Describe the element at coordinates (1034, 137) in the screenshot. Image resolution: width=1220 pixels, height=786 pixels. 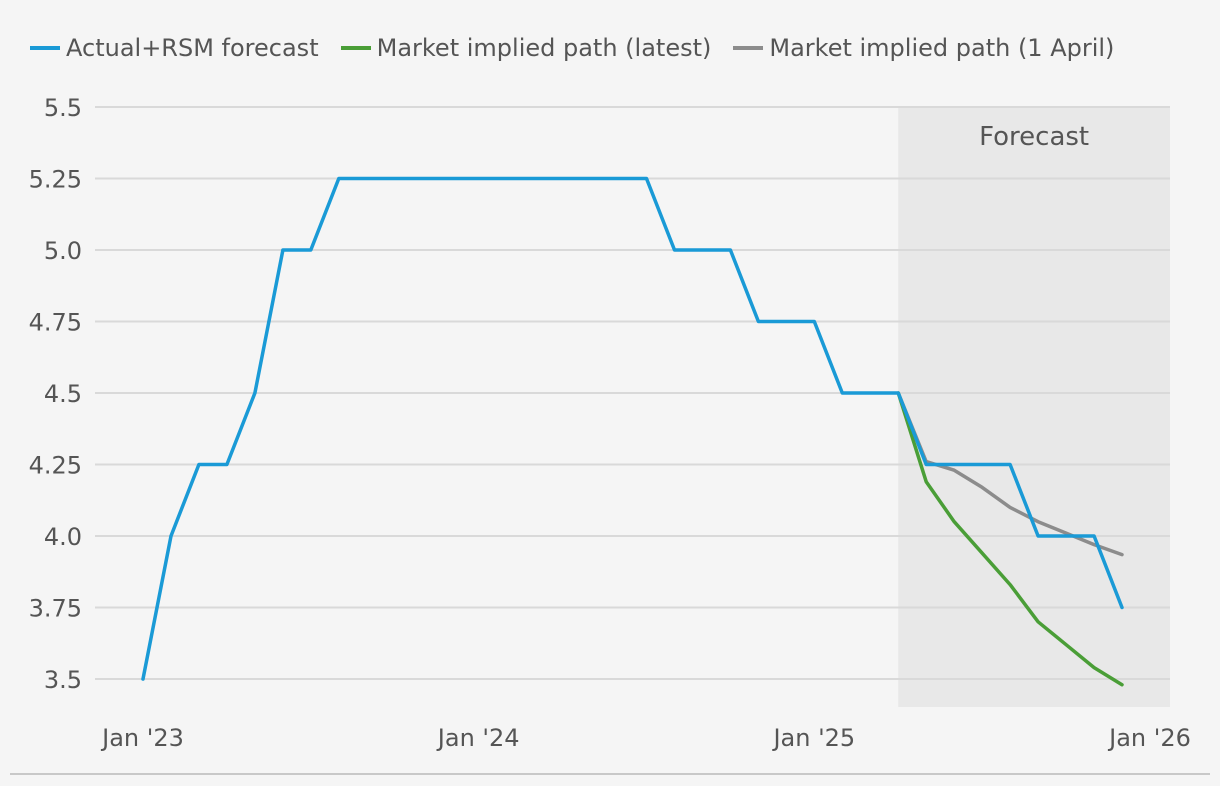
I see `forecast-region-label: Forecast` at that location.